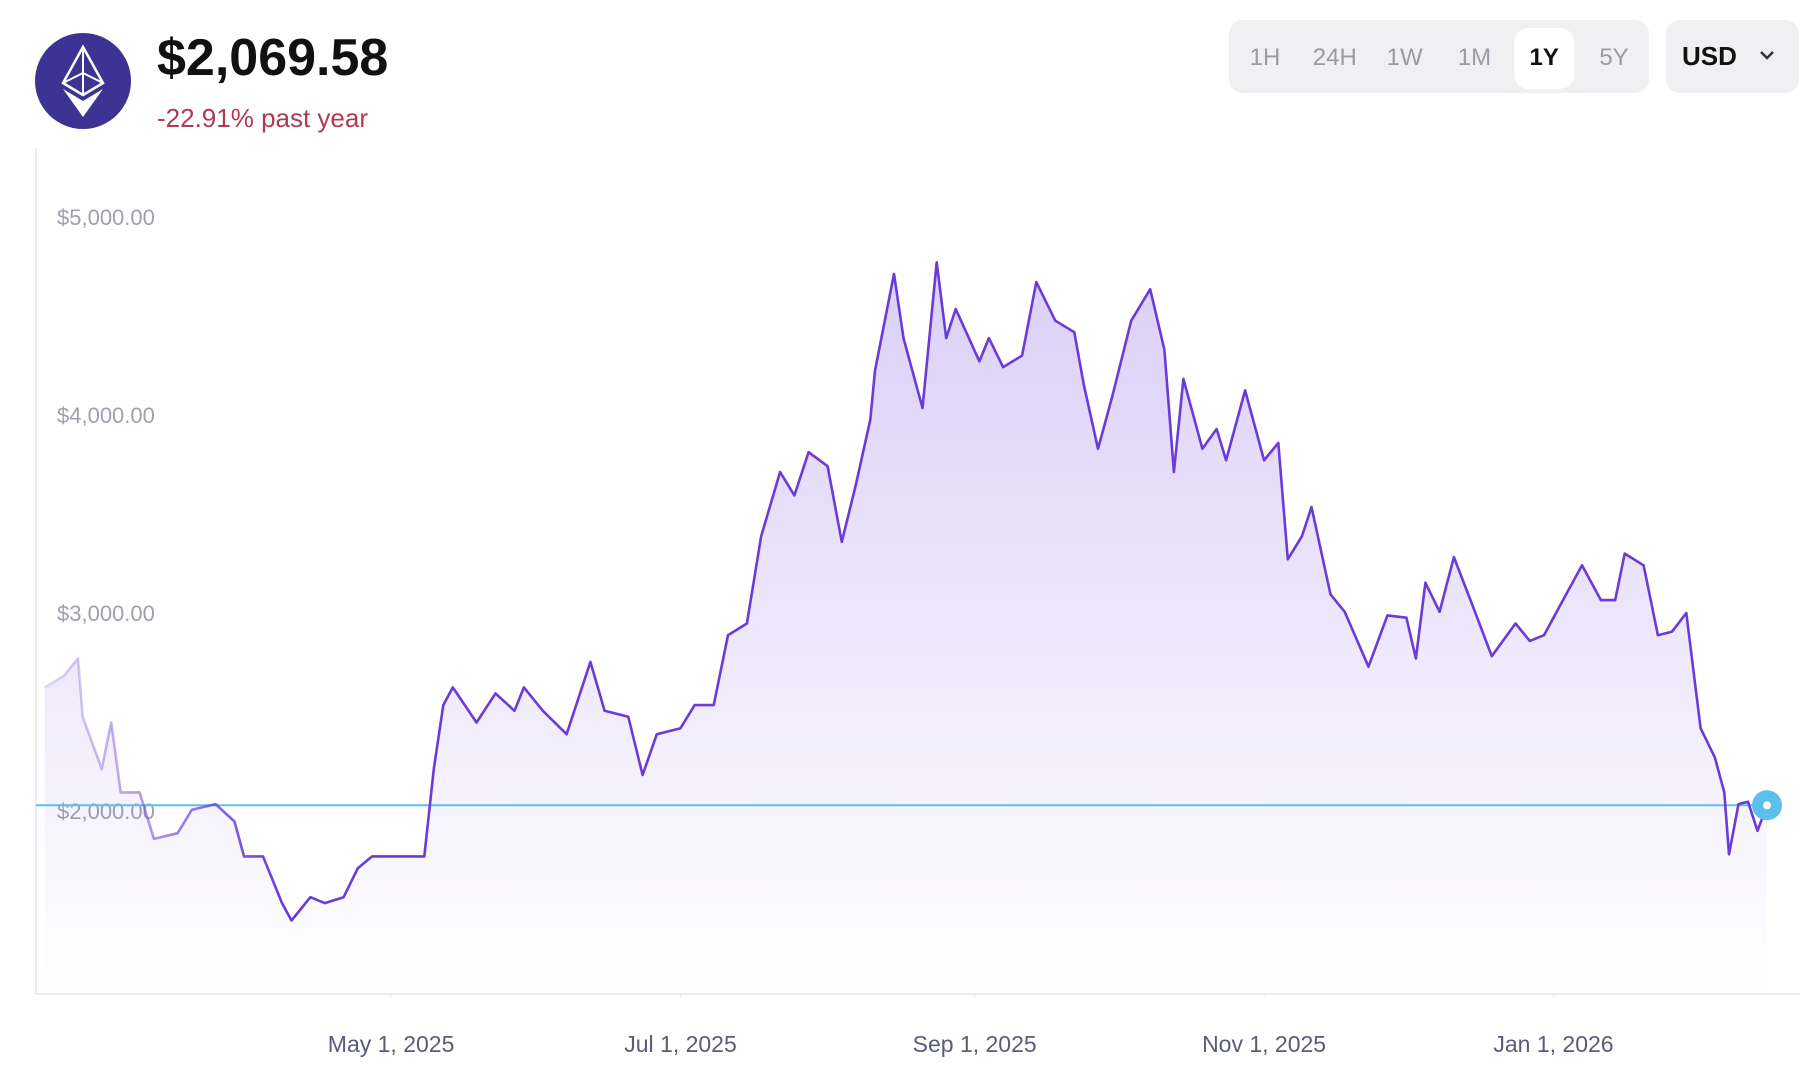  What do you see at coordinates (975, 1044) in the screenshot?
I see `x-tick-label: Sep 1, 2025` at bounding box center [975, 1044].